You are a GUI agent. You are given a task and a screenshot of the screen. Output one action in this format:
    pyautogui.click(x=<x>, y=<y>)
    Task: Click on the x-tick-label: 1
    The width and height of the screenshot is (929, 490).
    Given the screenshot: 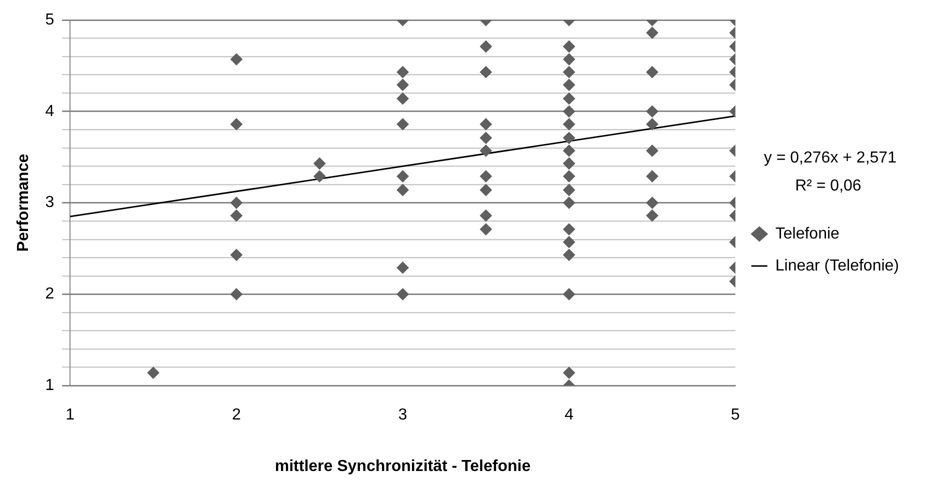 What is the action you would take?
    pyautogui.click(x=70, y=415)
    